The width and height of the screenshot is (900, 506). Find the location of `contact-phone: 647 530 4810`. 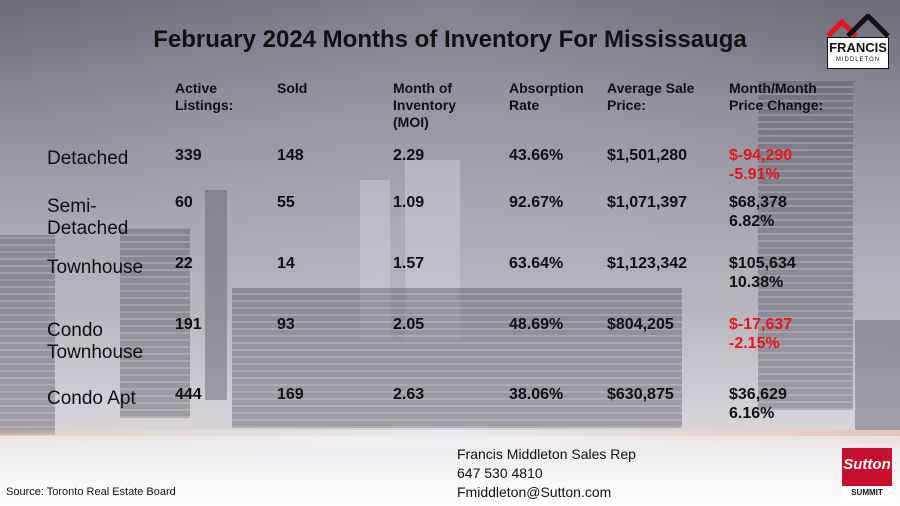

contact-phone: 647 530 4810 is located at coordinates (500, 473).